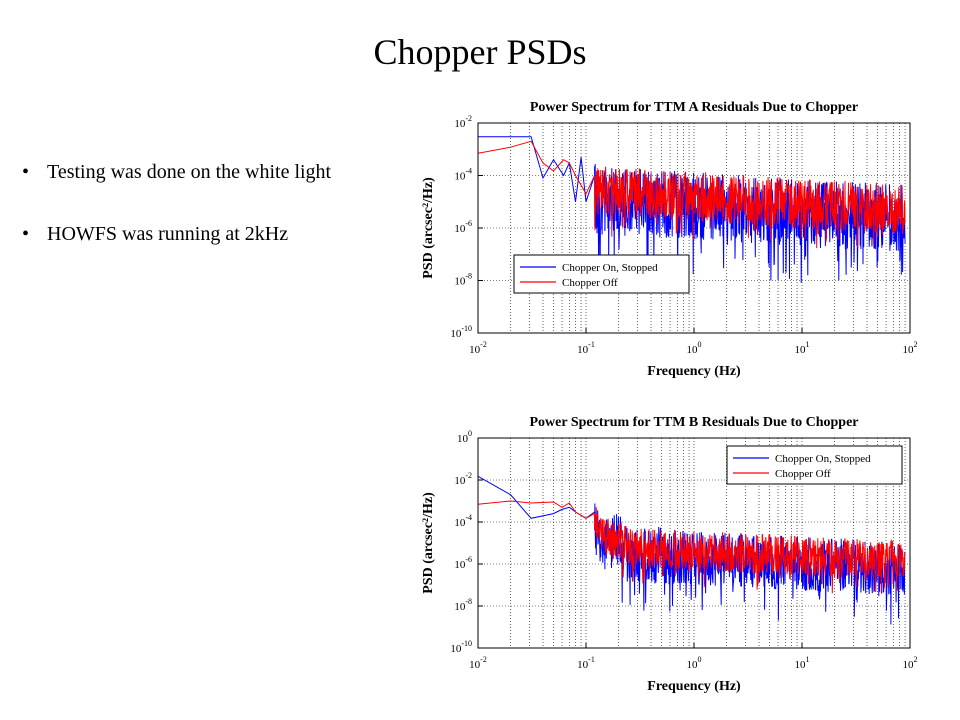 Image resolution: width=960 pixels, height=720 pixels. I want to click on slide-title: Chopper PSDs, so click(480, 52).